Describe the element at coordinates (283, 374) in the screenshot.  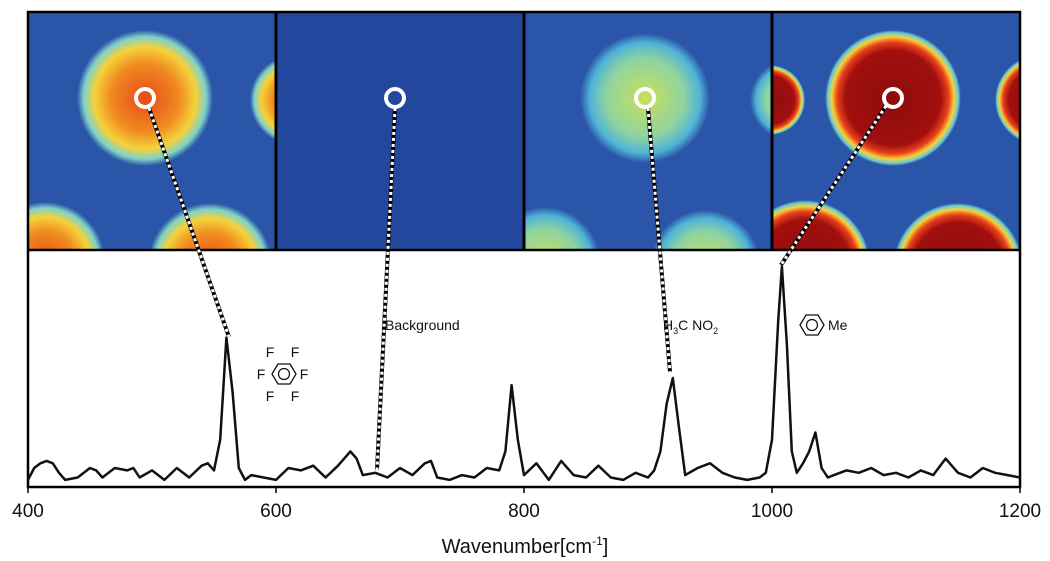
I see `benzene-f6: F F F F F F` at that location.